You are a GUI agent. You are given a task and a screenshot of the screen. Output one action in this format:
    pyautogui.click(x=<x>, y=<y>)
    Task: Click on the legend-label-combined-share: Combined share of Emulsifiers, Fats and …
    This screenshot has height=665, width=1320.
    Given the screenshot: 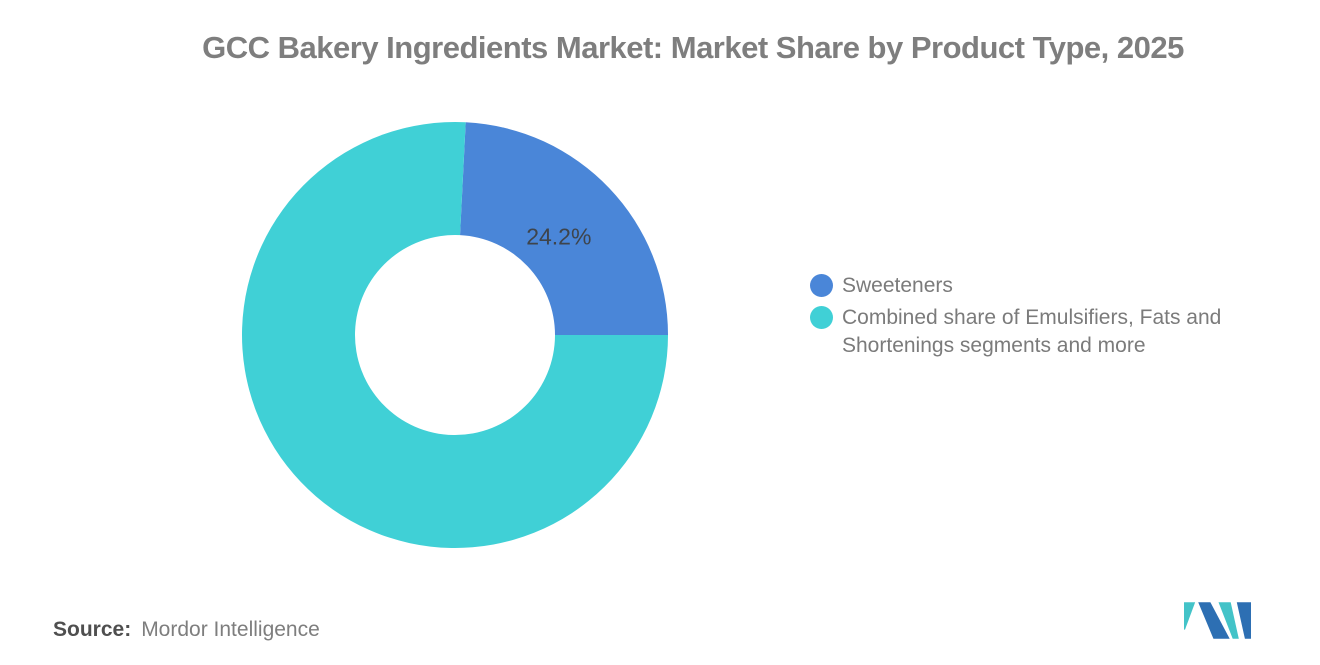 What is the action you would take?
    pyautogui.click(x=1032, y=331)
    